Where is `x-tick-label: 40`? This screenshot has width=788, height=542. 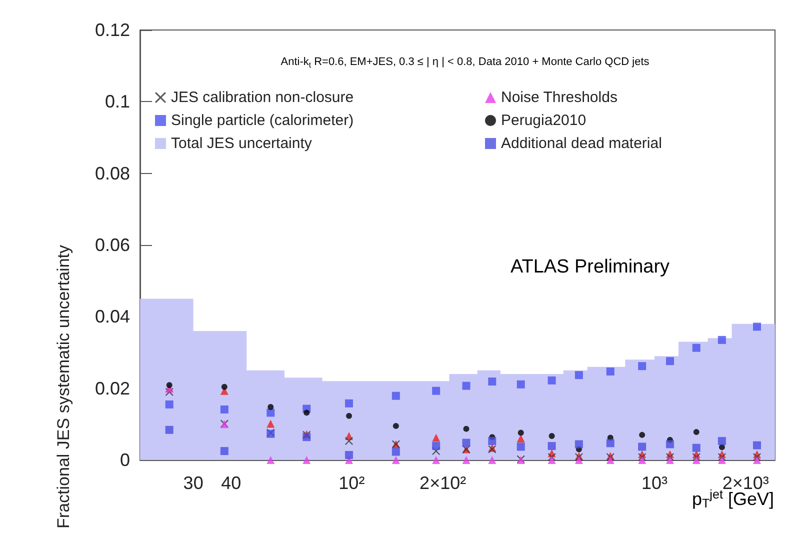
x-tick-label: 40 is located at coordinates (231, 483).